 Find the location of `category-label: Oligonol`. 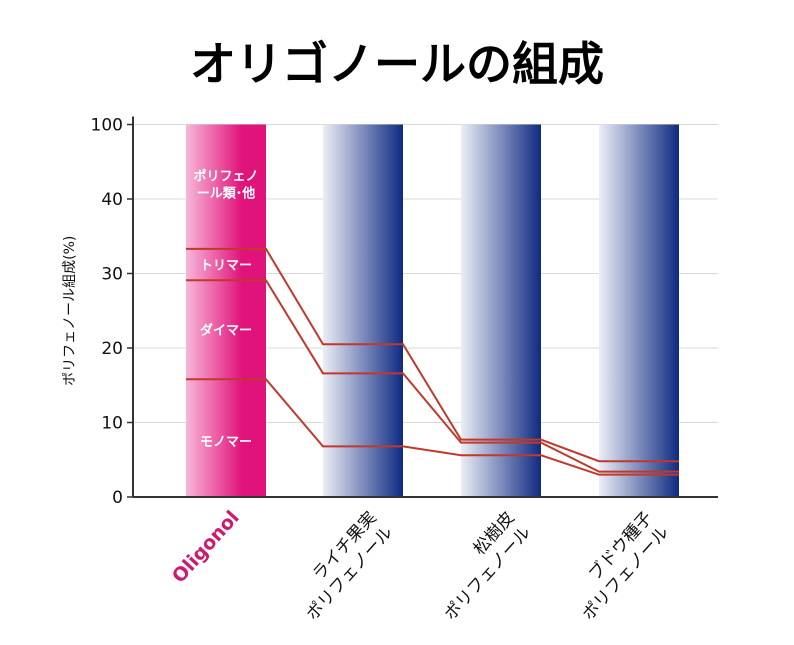

category-label: Oligonol is located at coordinates (206, 547).